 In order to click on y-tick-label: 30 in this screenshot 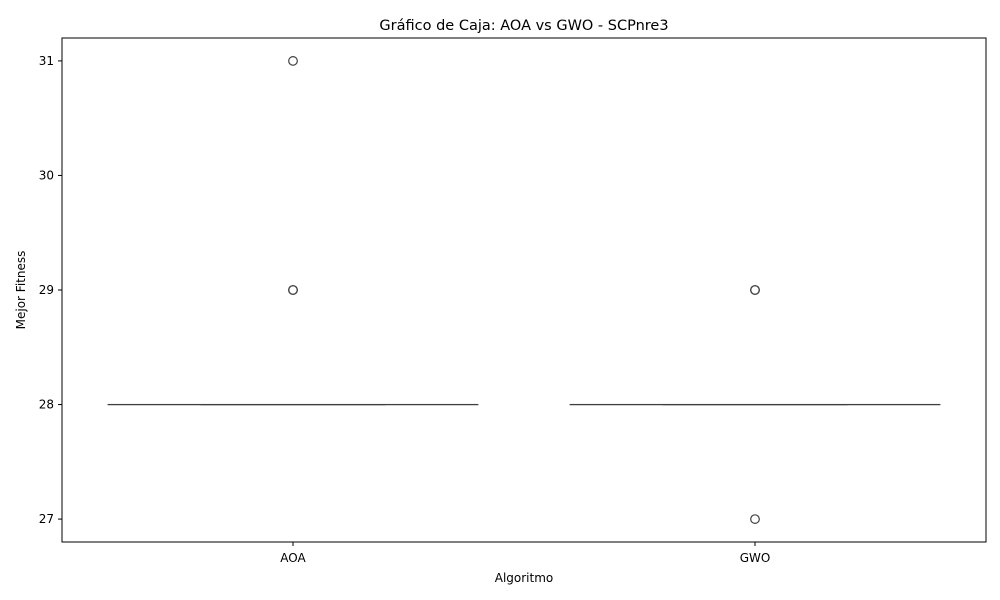, I will do `click(46, 175)`.